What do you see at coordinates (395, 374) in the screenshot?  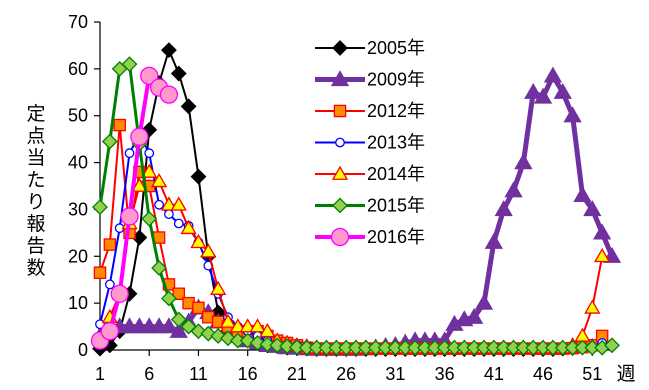 I see `x-tick-label: 31` at bounding box center [395, 374].